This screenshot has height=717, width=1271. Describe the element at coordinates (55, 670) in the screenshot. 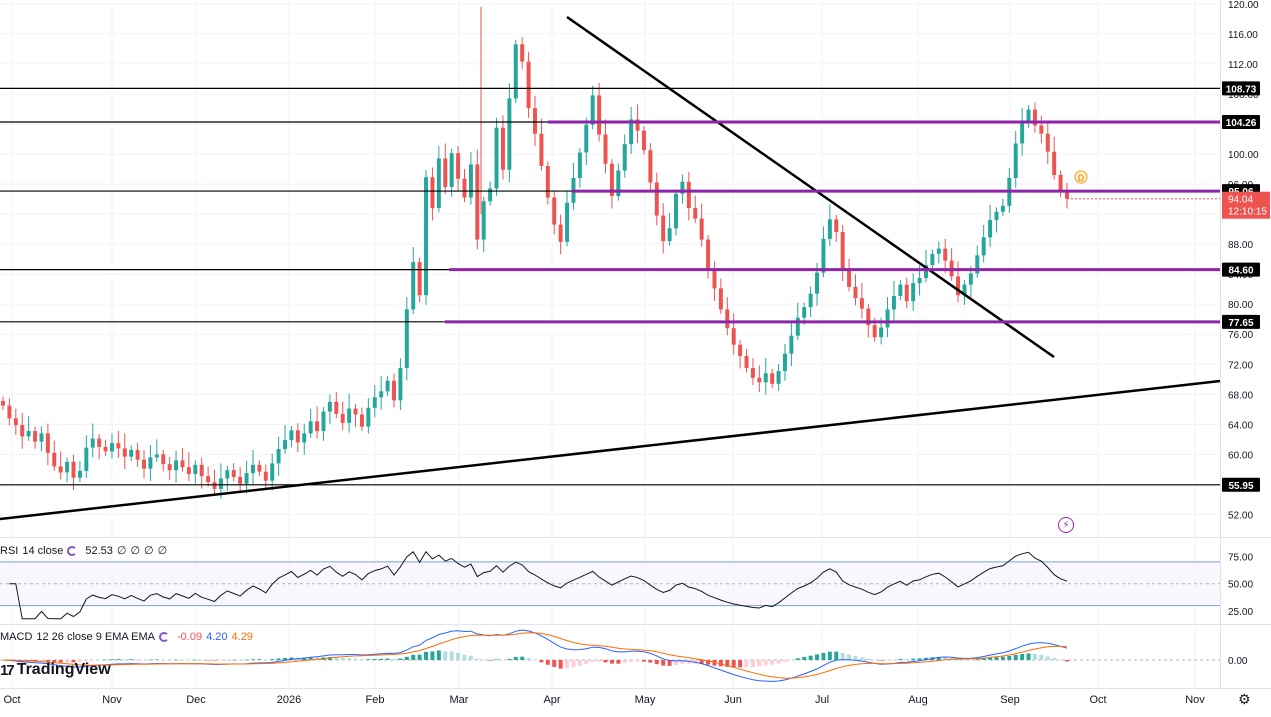

I see `tradingview-logo: 17 TradingView` at that location.